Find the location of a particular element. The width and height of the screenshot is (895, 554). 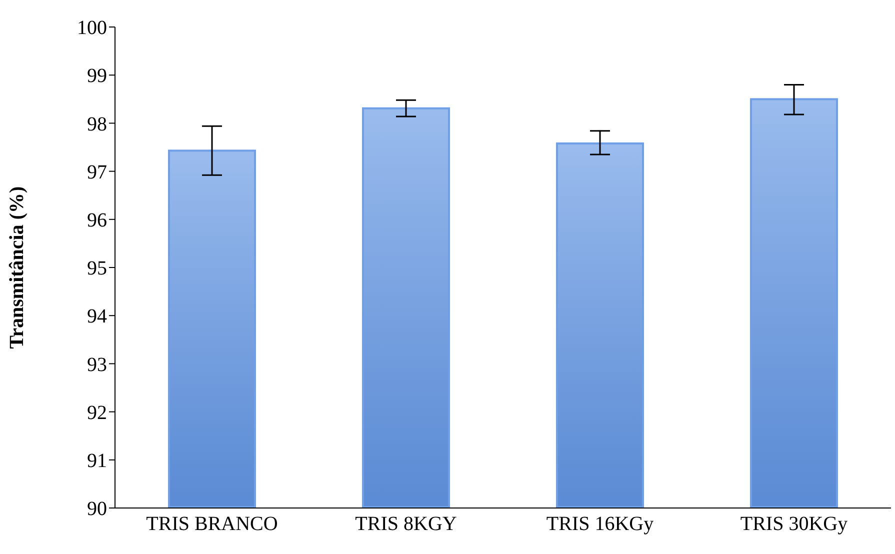

y-tick-label: 95 is located at coordinates (97, 269).